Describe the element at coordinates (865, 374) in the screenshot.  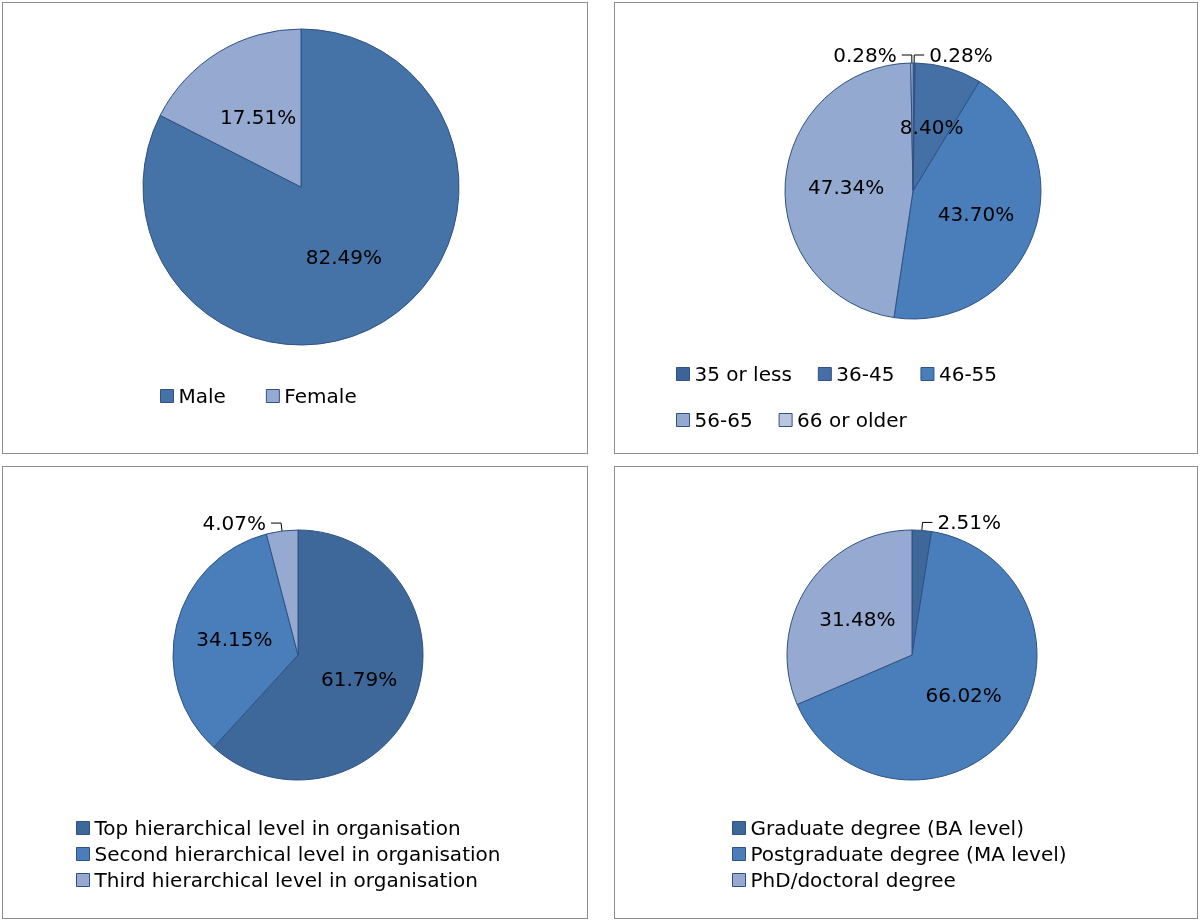
I see `legend-label: 36-45` at that location.